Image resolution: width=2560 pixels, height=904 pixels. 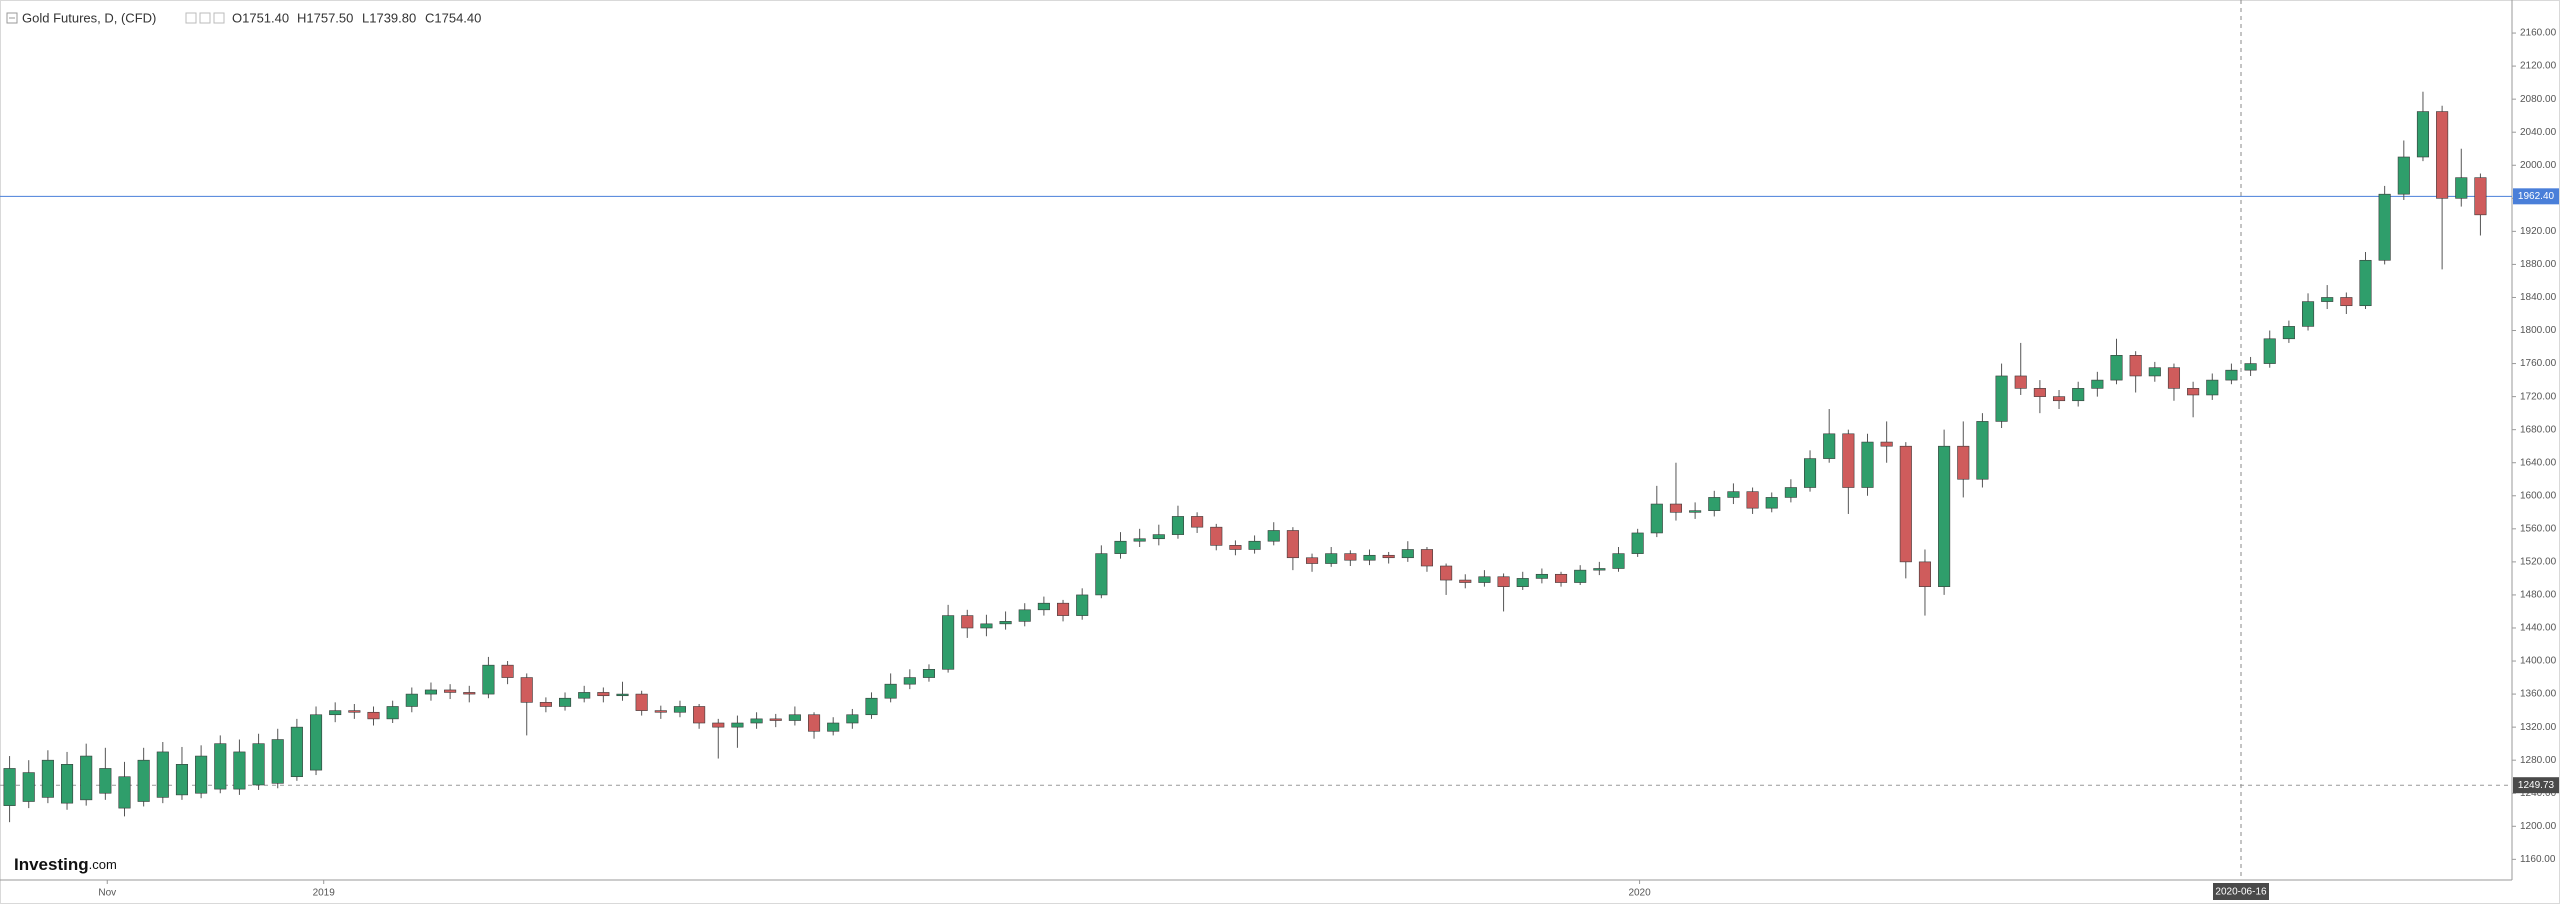 I want to click on y-tick-label: 1640.00, so click(x=2538, y=462).